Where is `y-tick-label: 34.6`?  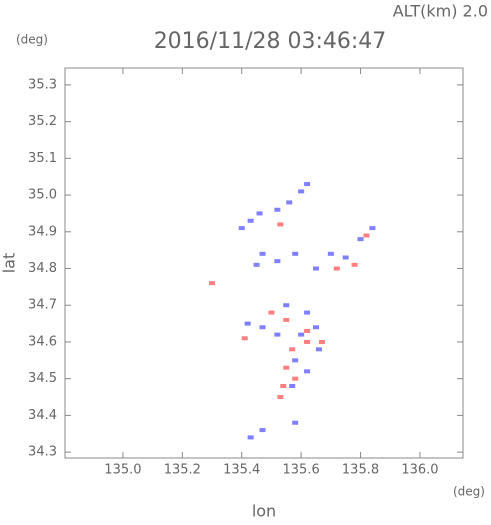 y-tick-label: 34.6 is located at coordinates (42, 341).